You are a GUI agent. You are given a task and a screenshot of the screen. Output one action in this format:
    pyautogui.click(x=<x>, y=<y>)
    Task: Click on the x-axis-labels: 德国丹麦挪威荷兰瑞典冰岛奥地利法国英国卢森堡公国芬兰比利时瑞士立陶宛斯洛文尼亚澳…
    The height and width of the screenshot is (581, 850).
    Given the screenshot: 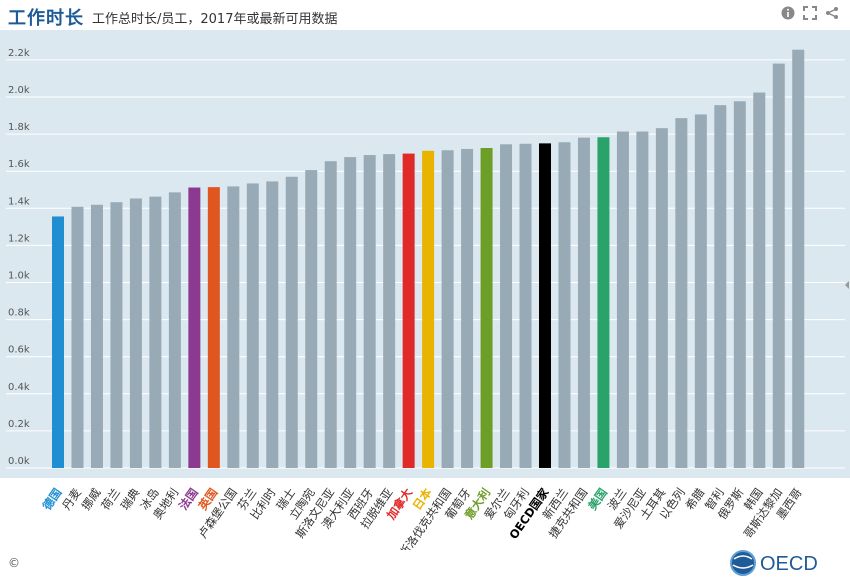 What is the action you would take?
    pyautogui.click(x=421, y=517)
    